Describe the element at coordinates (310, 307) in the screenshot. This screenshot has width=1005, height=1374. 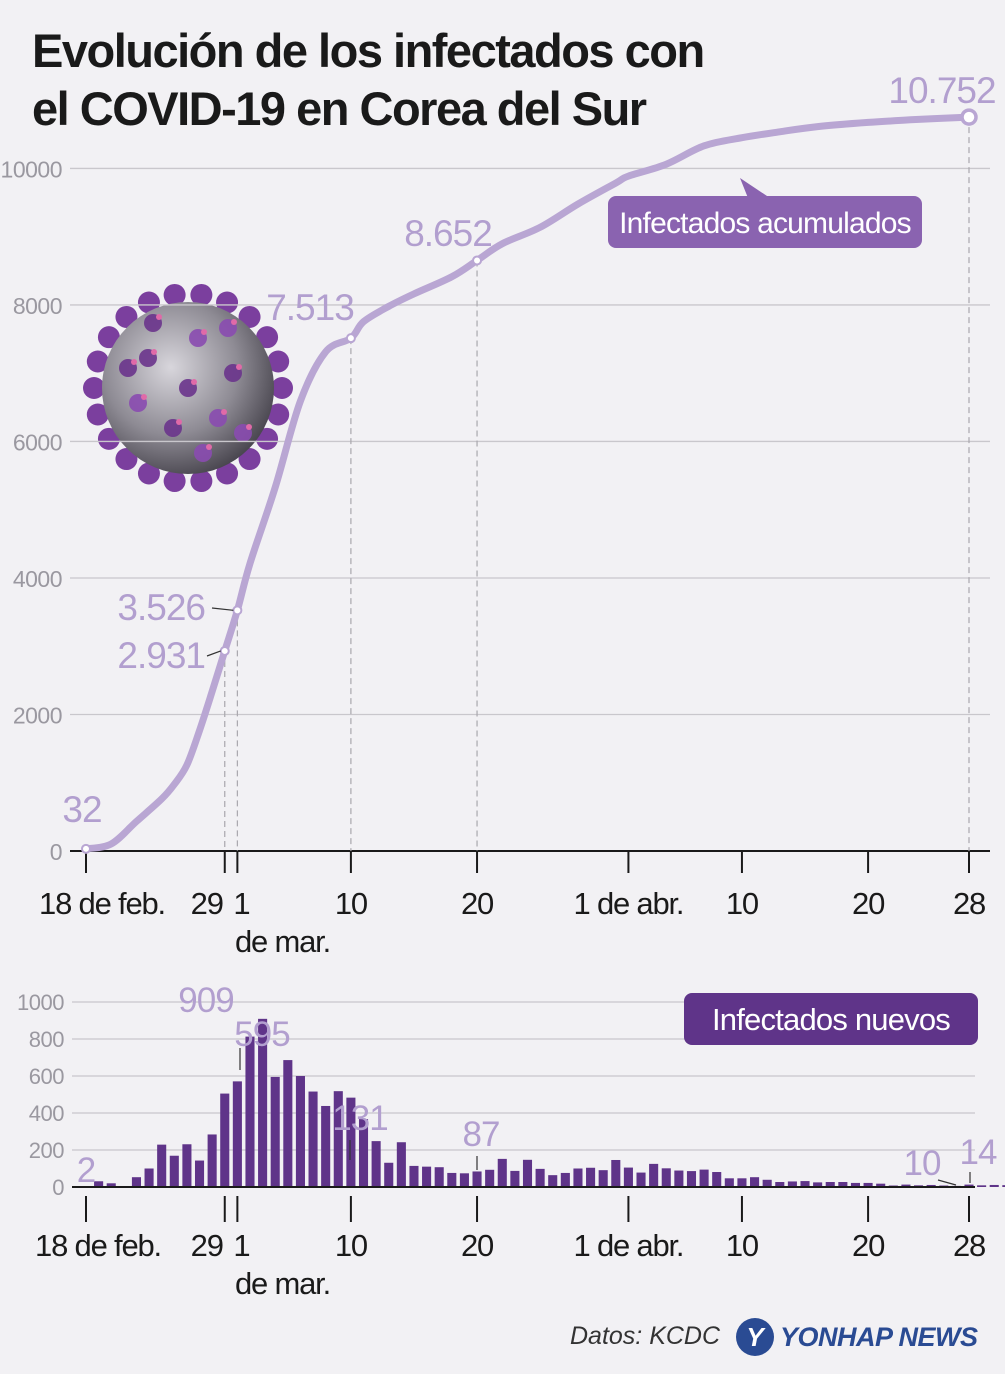
I see `data-label: 7.513` at that location.